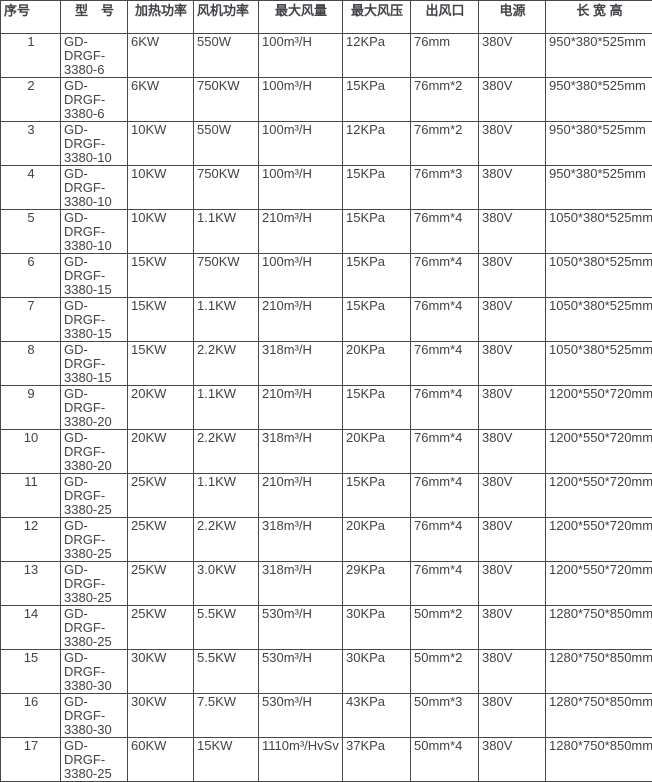 Image resolution: width=652 pixels, height=782 pixels. What do you see at coordinates (94, 100) in the screenshot?
I see `cell-model: GD-DRGF- 3380-6` at bounding box center [94, 100].